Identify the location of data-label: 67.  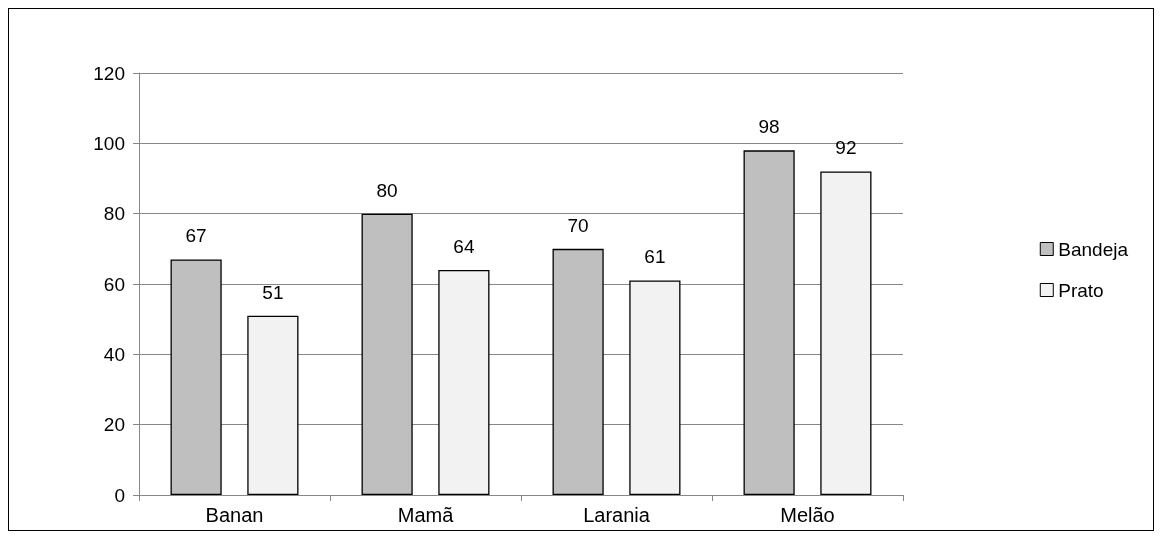
(196, 236).